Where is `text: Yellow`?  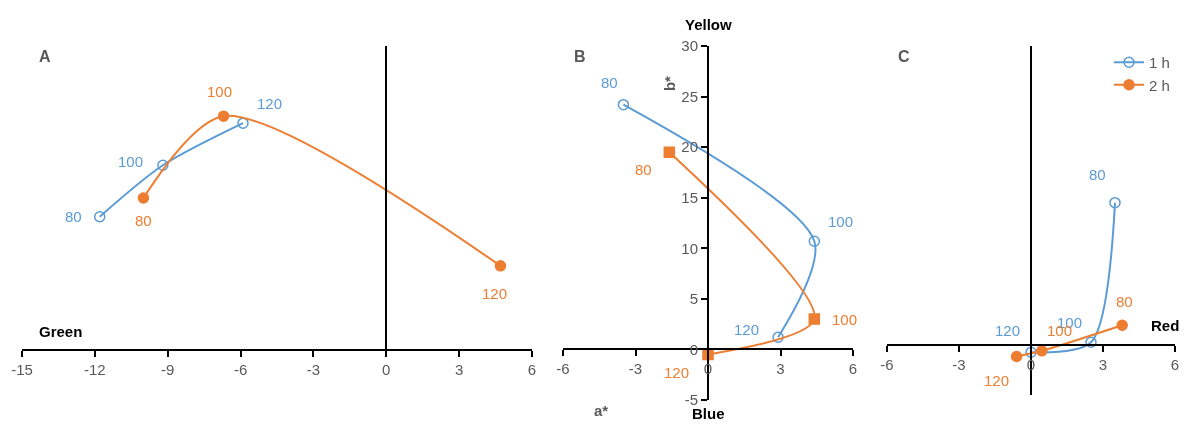 text: Yellow is located at coordinates (709, 24).